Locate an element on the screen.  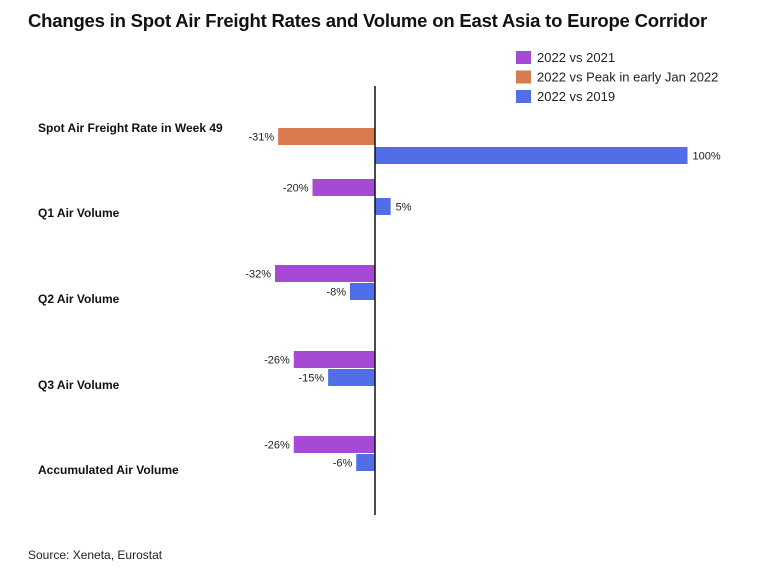
bar-accumulated-air-volume-2022-vs-2019 is located at coordinates (365, 462).